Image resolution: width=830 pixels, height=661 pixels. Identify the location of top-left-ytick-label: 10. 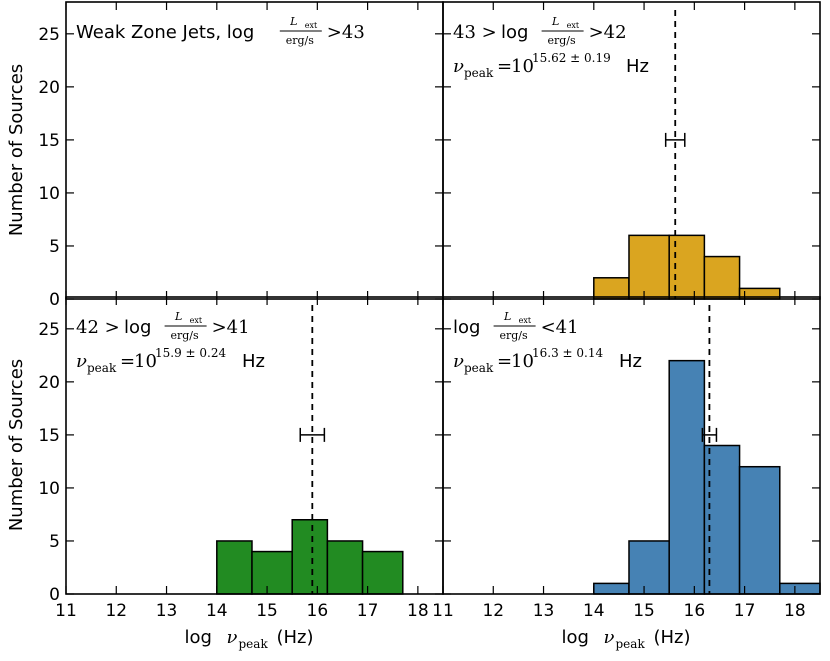
(49, 194).